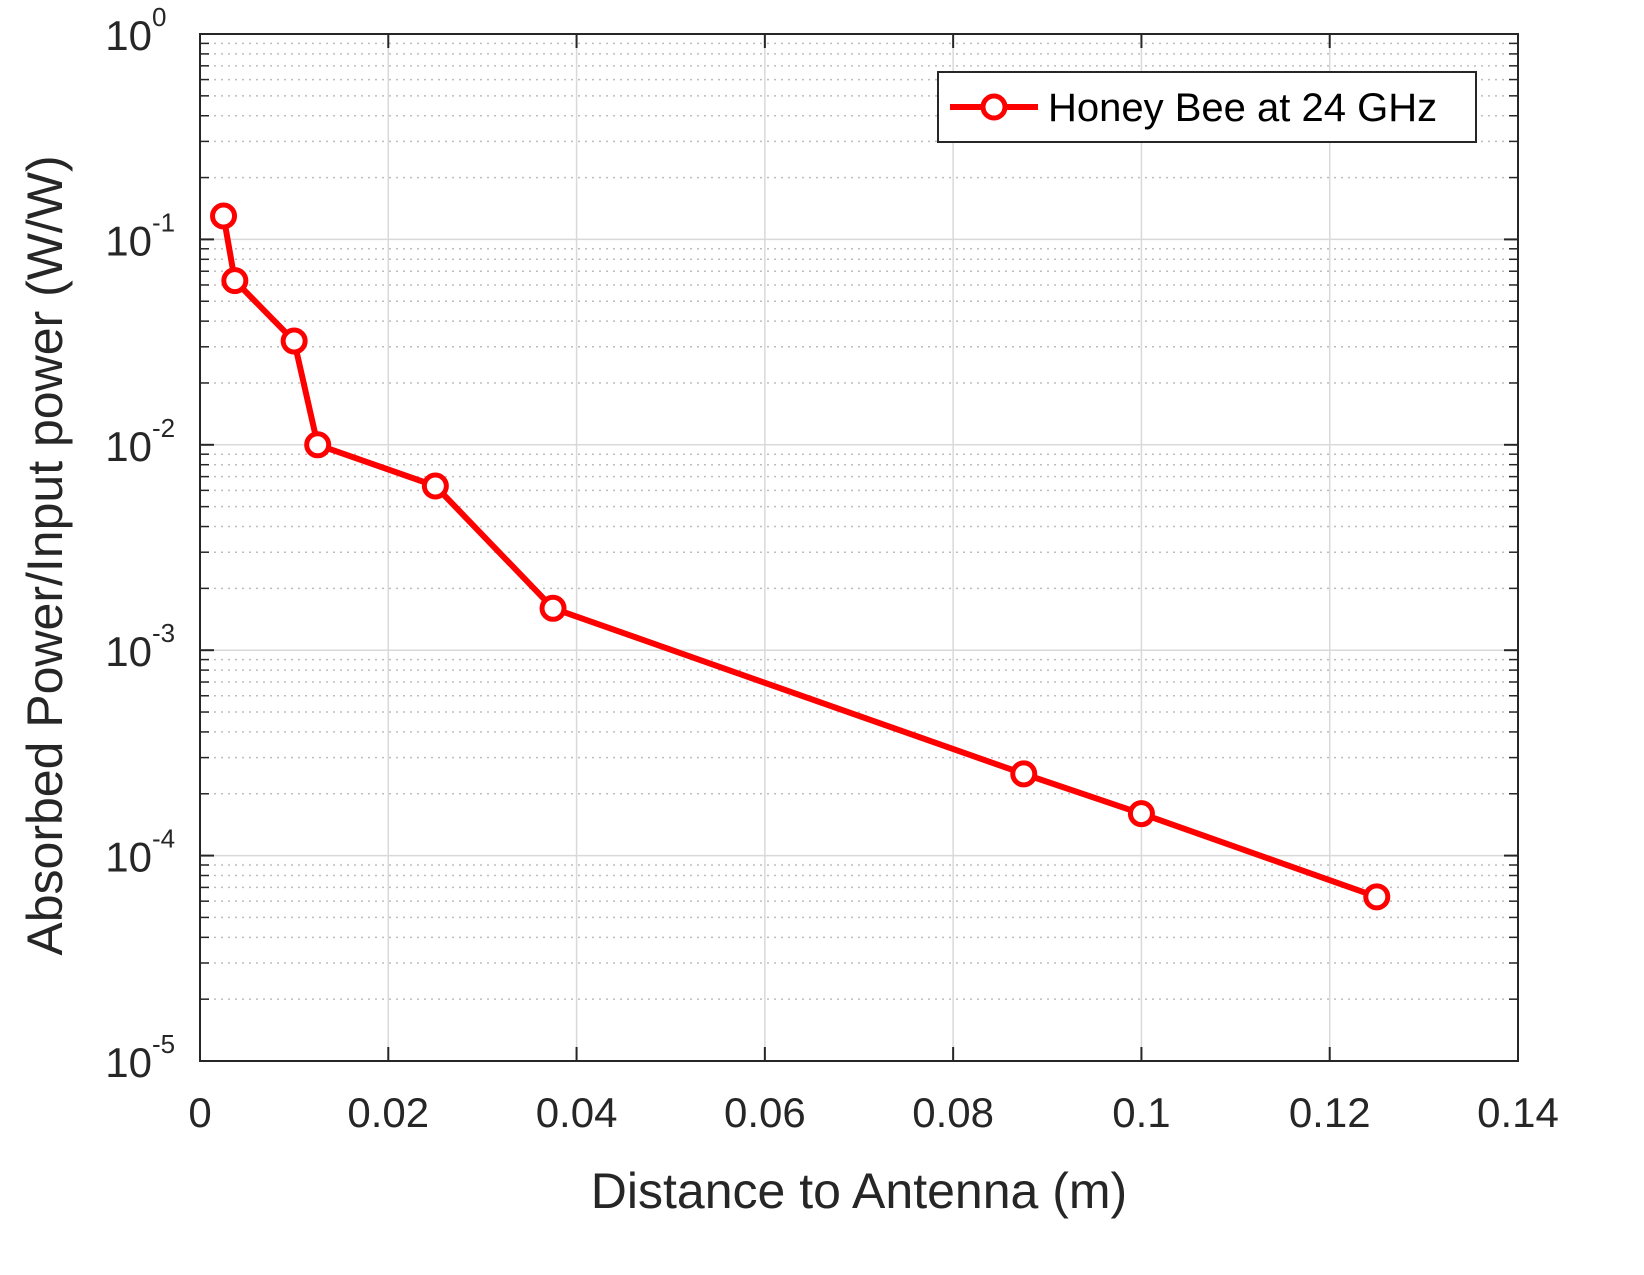  Describe the element at coordinates (1330, 1112) in the screenshot. I see `x-tick-label: 0.12` at that location.